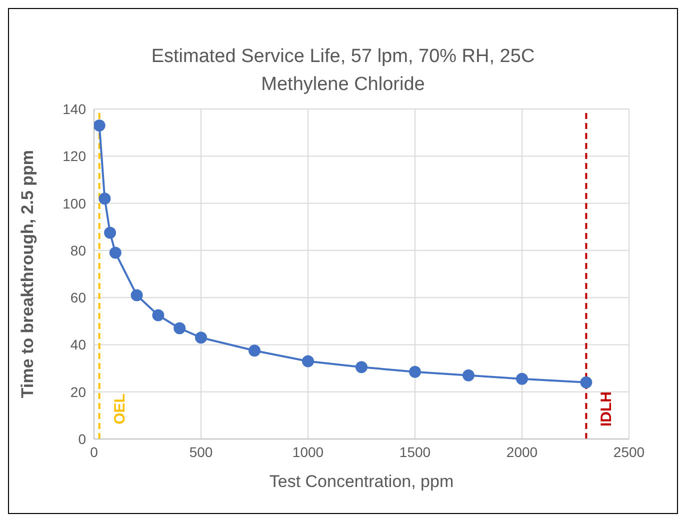 The height and width of the screenshot is (522, 686). Describe the element at coordinates (343, 85) in the screenshot. I see `chart-subtitle: Methylene Chloride` at that location.